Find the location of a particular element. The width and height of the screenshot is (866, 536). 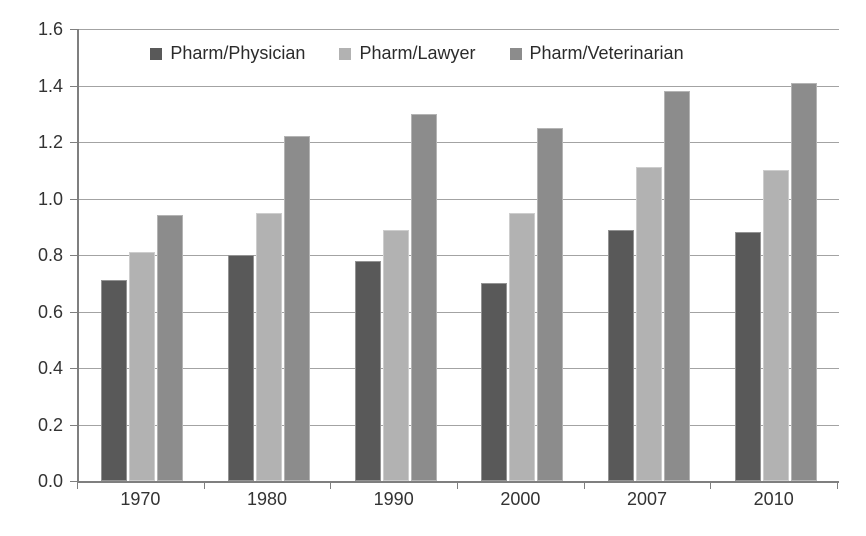

bar-pharm-veterinarian-1980 is located at coordinates (297, 308).